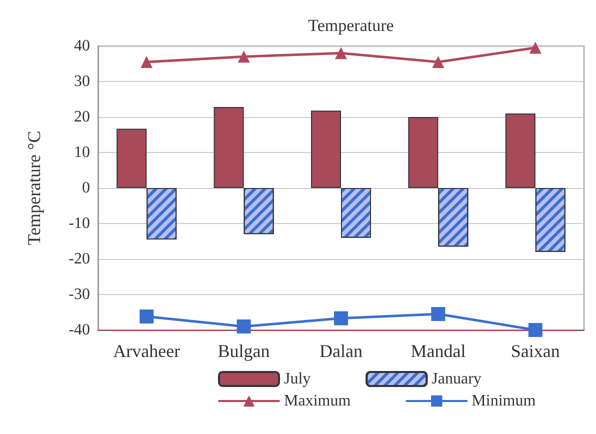 Image resolution: width=596 pixels, height=434 pixels. What do you see at coordinates (79, 259) in the screenshot?
I see `y-tick-label: -20` at bounding box center [79, 259].